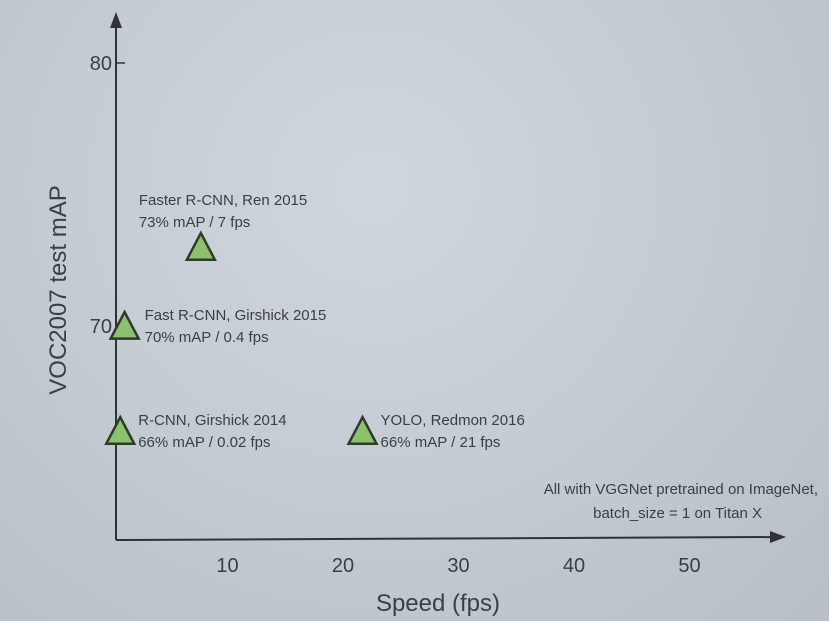  Describe the element at coordinates (236, 315) in the screenshot. I see `point-label-title: Fast R-CNN, Girshick 2015` at that location.